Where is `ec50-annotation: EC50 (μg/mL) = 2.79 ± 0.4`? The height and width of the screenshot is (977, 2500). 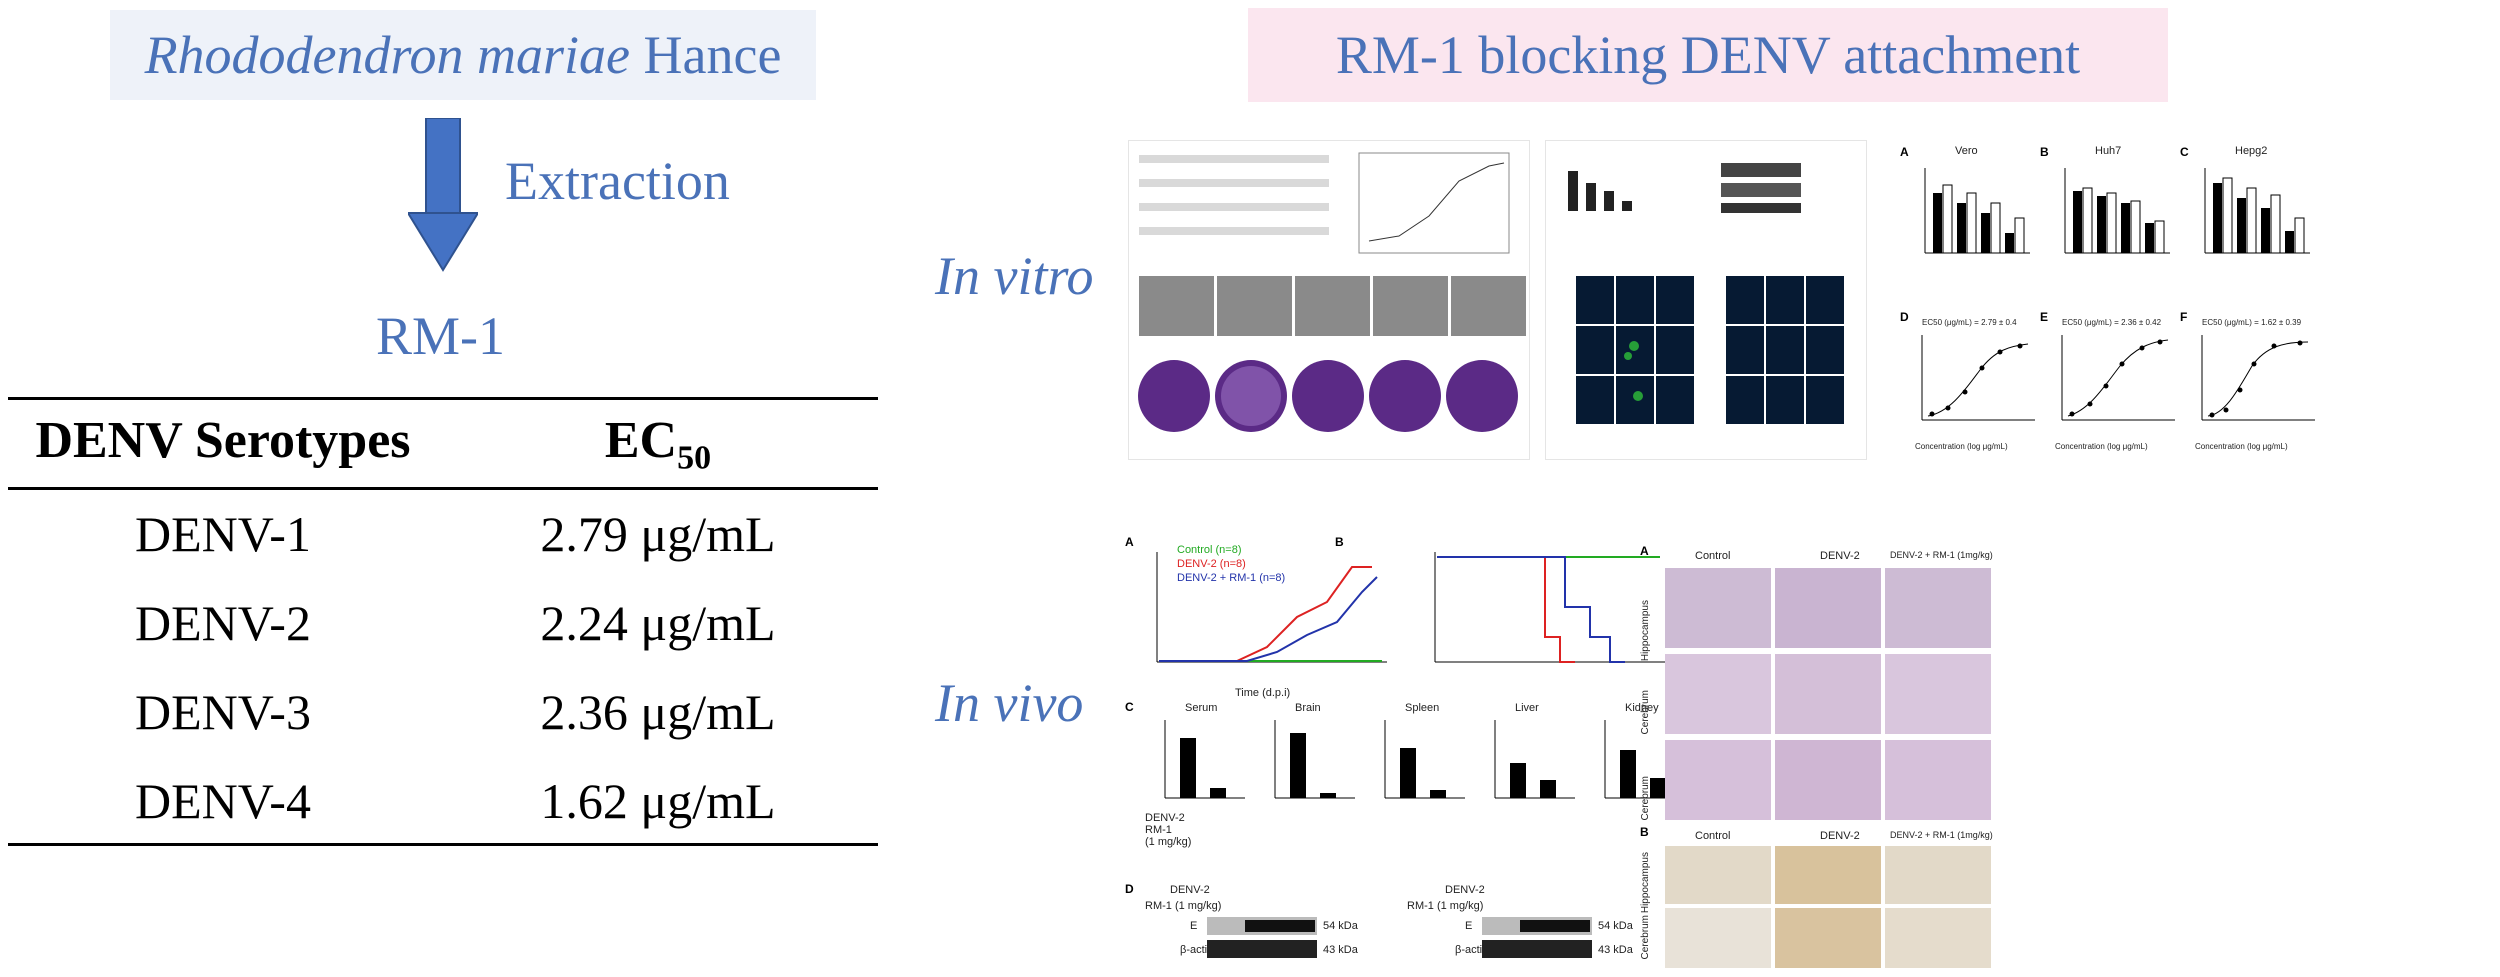
ec50-annotation: EC50 (μg/mL) = 2.79 ± 0.4 is located at coordinates (1969, 322).